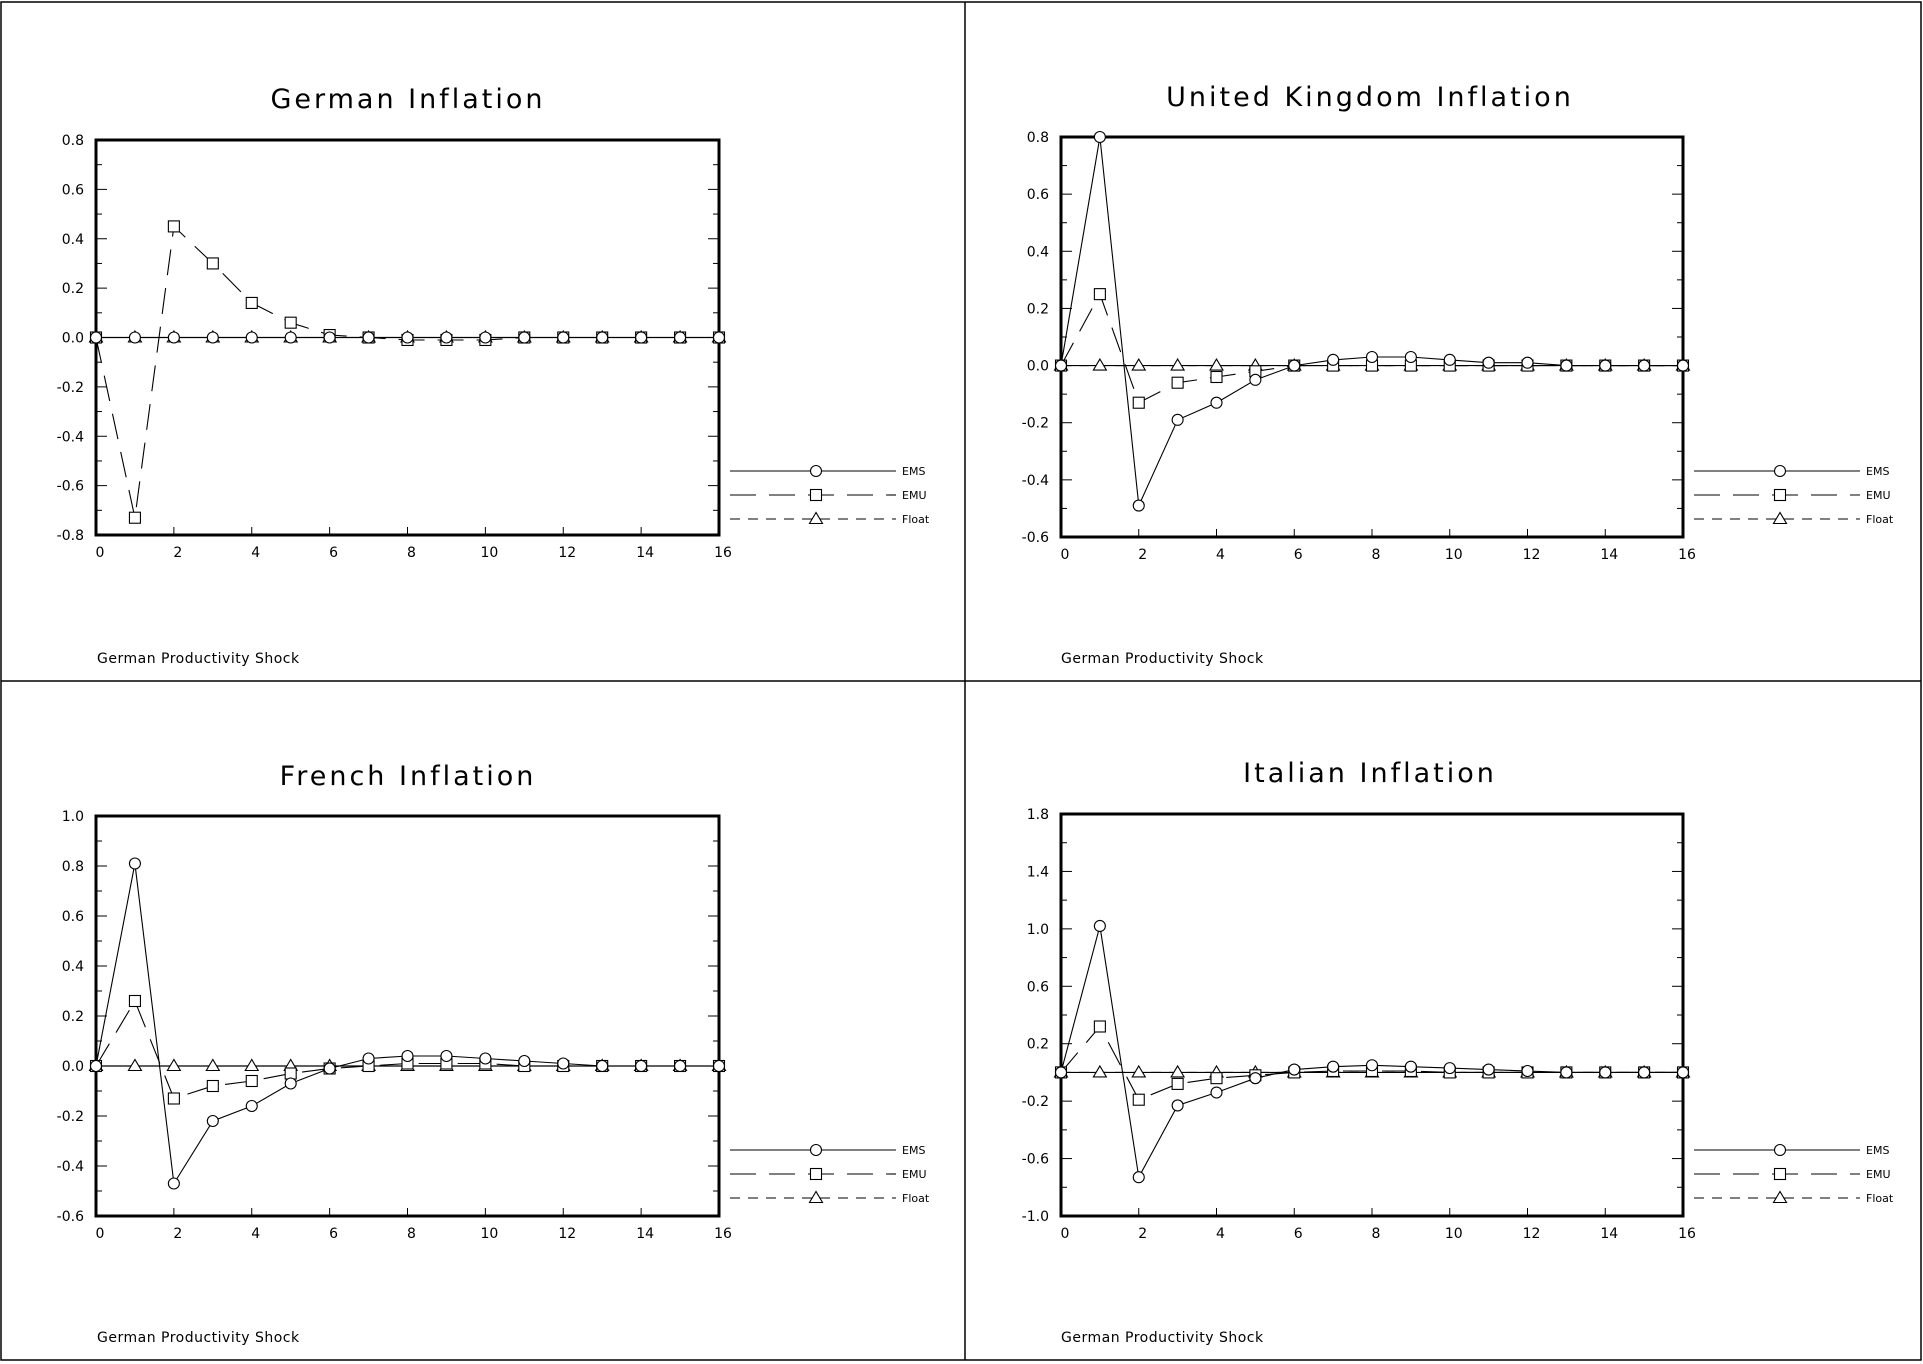  I want to click on x-tick-label: 14, so click(645, 553).